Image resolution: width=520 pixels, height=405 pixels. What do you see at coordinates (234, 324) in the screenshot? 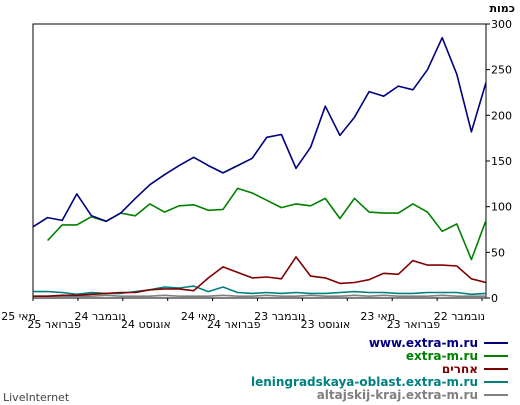
I see `x-tick-label-5: פברואר 24` at bounding box center [234, 324].